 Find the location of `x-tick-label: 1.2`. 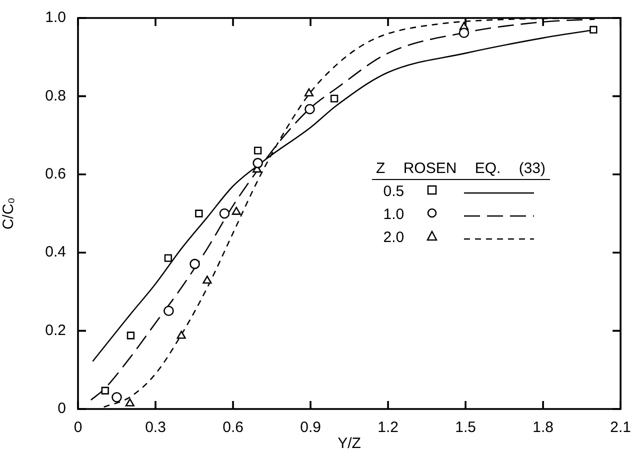

x-tick-label: 1.2 is located at coordinates (388, 427).